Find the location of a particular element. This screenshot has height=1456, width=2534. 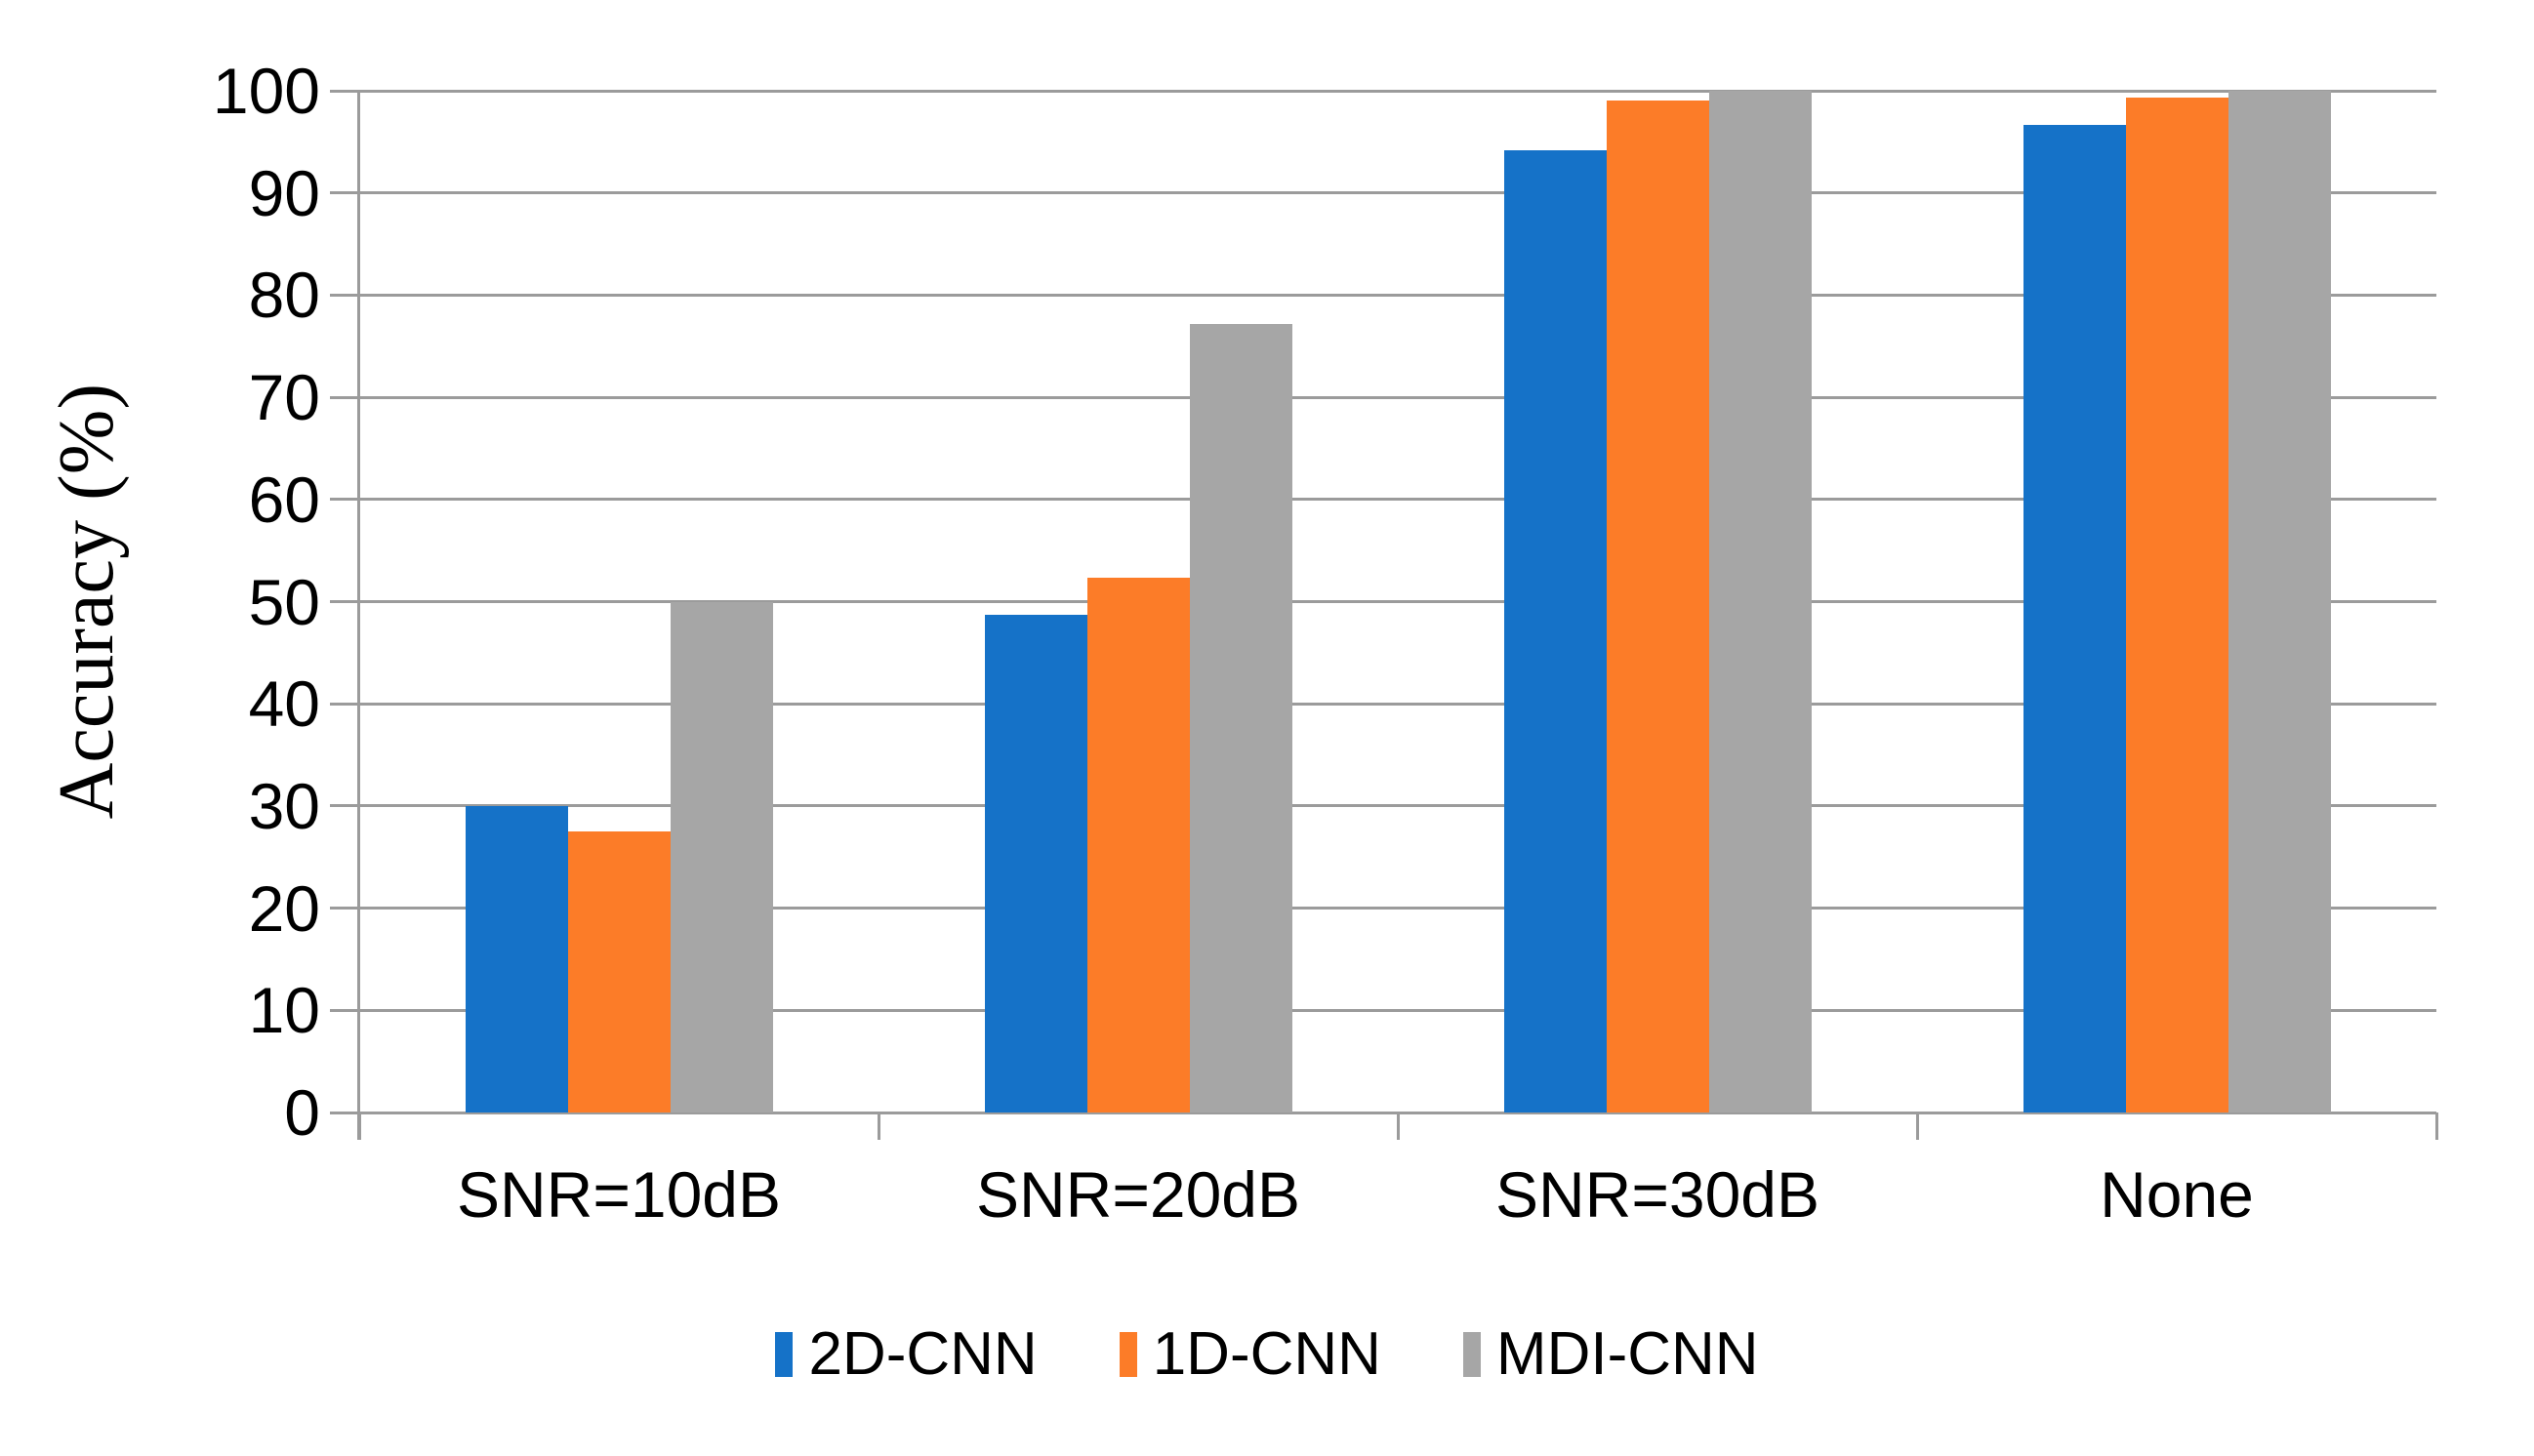

bar-mdi-cnn-snr-30db is located at coordinates (1760, 601).